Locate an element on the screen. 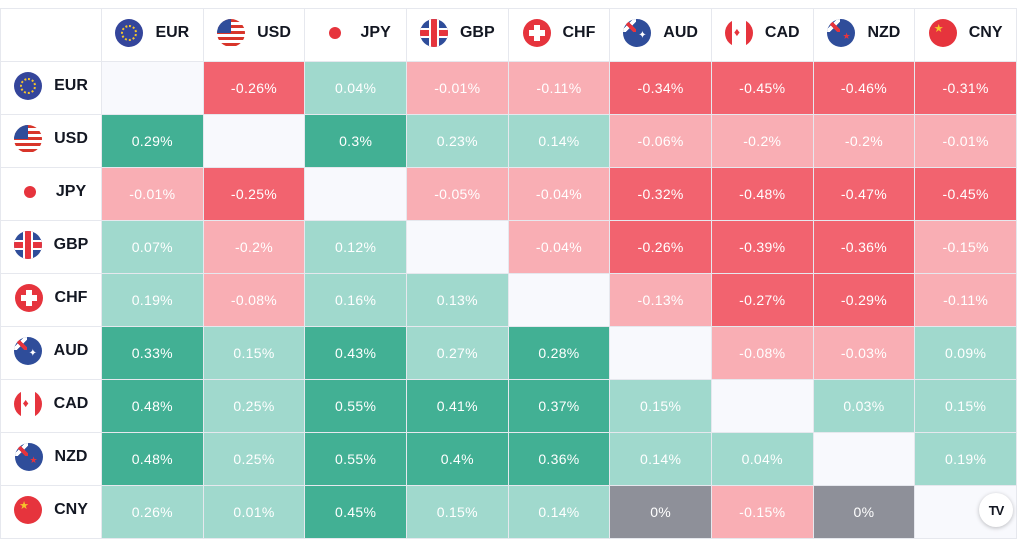 This screenshot has height=539, width=1024. heatmap-cell-eur-cny: -0.31% is located at coordinates (965, 88).